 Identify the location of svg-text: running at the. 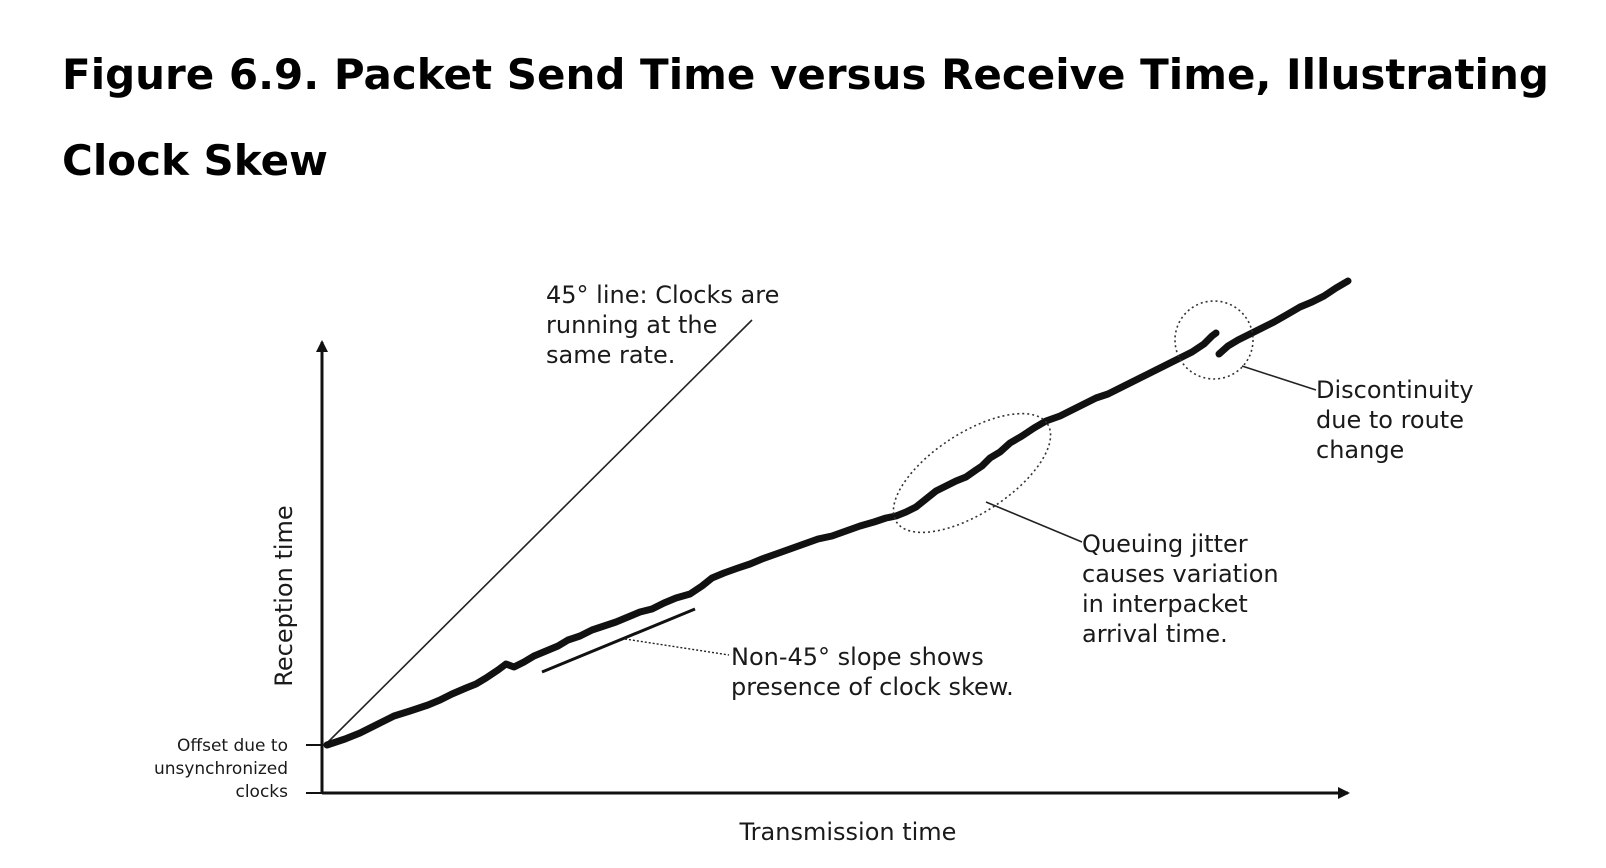
(631, 325).